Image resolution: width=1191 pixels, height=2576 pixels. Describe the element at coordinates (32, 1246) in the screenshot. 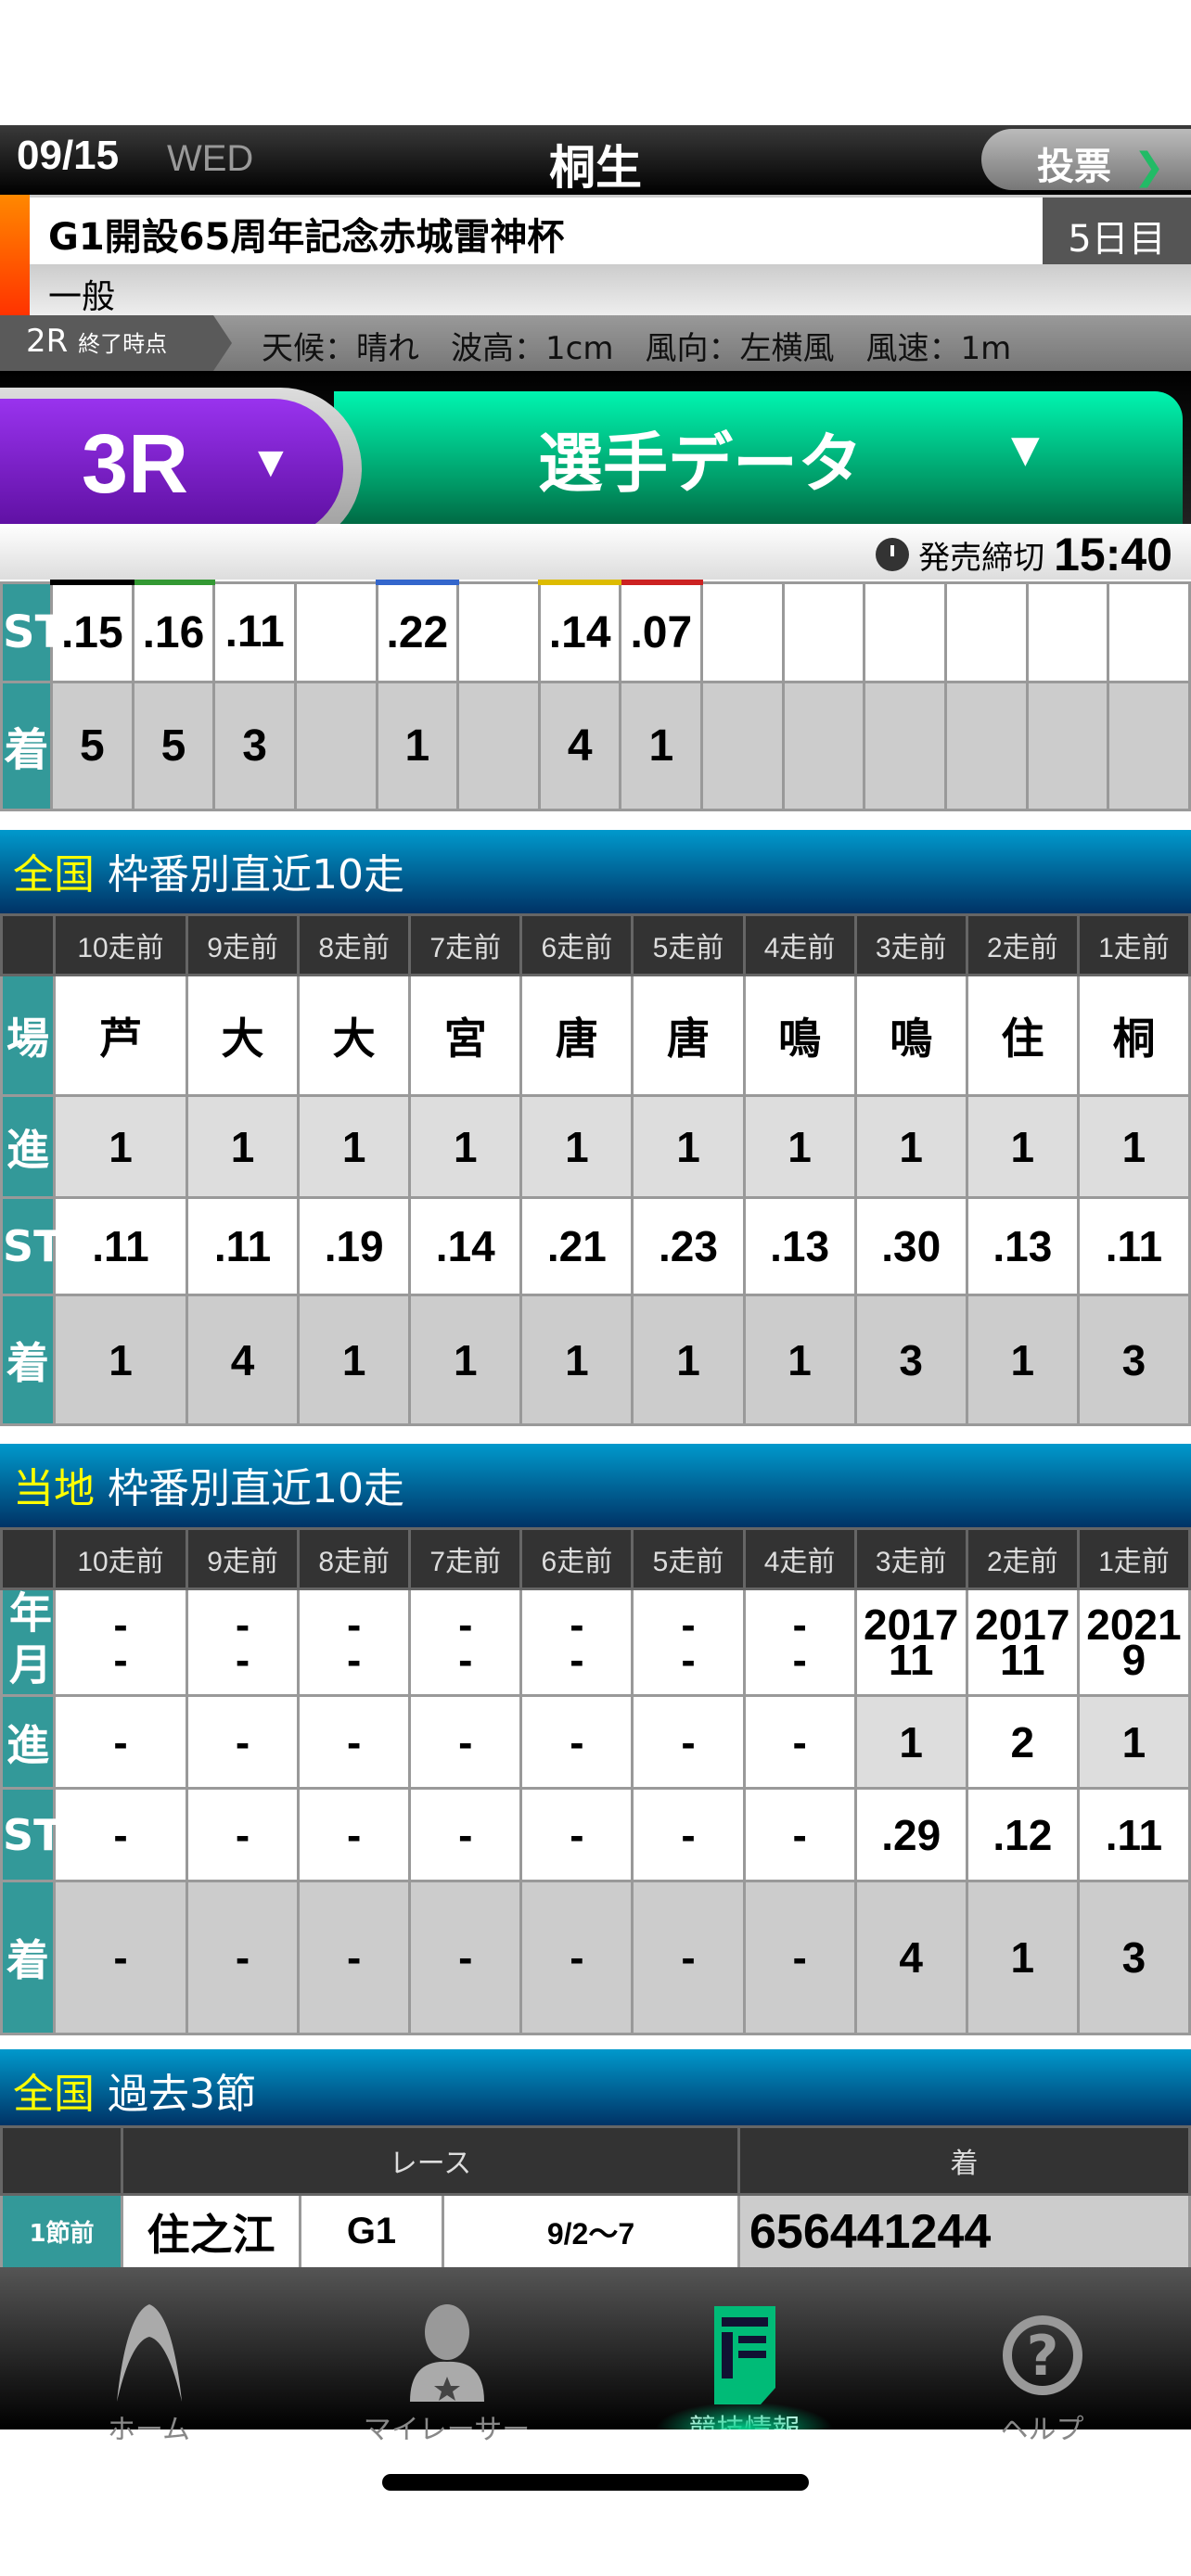

I see `row-label: ST` at that location.